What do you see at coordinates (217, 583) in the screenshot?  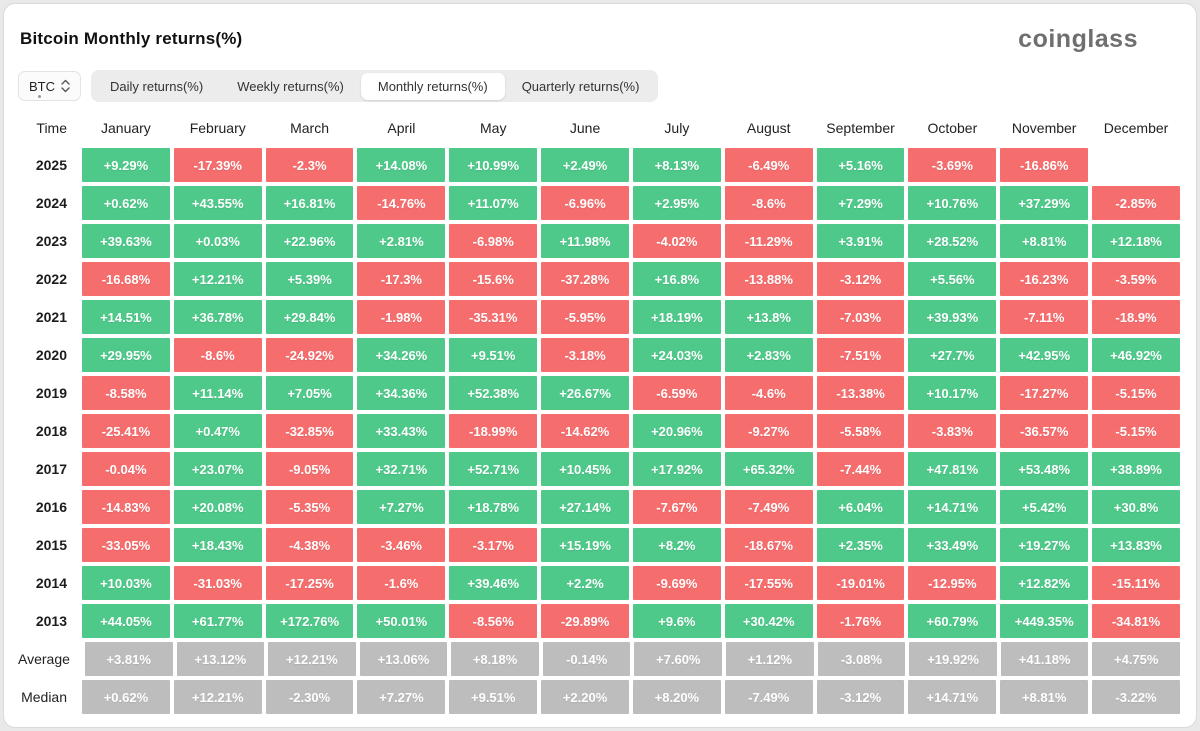 I see `return-cell: -31.03%` at bounding box center [217, 583].